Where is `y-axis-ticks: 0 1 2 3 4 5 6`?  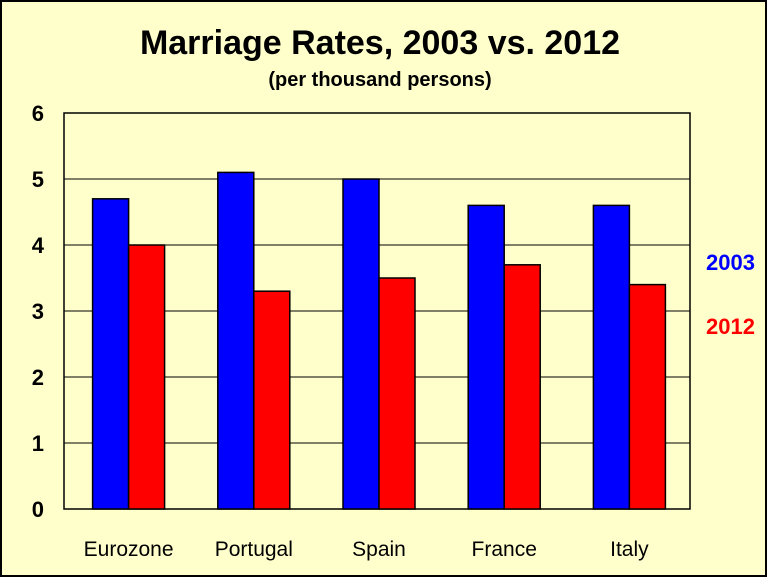 y-axis-ticks: 0 1 2 3 4 5 6 is located at coordinates (38, 311).